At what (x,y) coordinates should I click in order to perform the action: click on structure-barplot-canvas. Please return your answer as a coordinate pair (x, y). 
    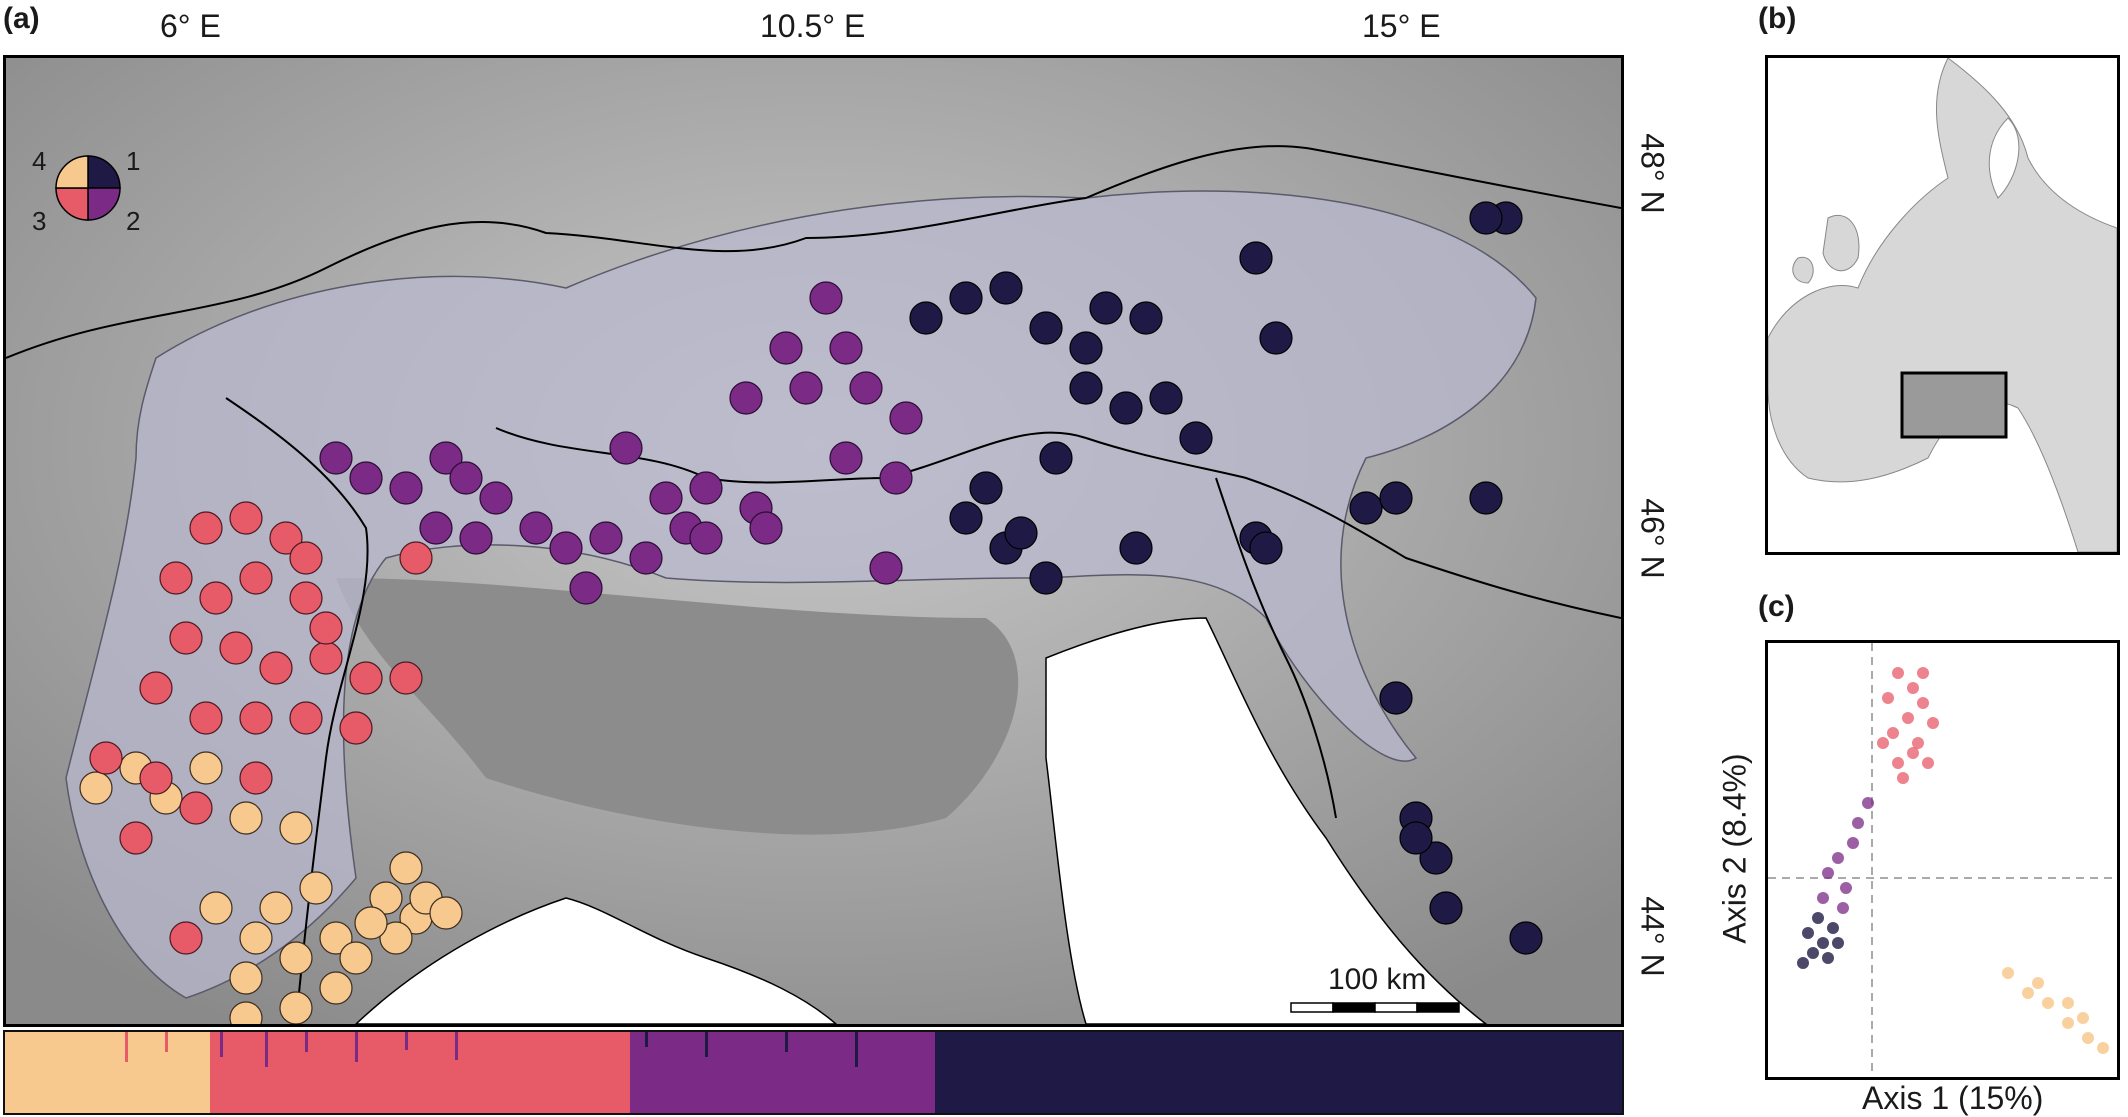
    Looking at the image, I should click on (813, 1072).